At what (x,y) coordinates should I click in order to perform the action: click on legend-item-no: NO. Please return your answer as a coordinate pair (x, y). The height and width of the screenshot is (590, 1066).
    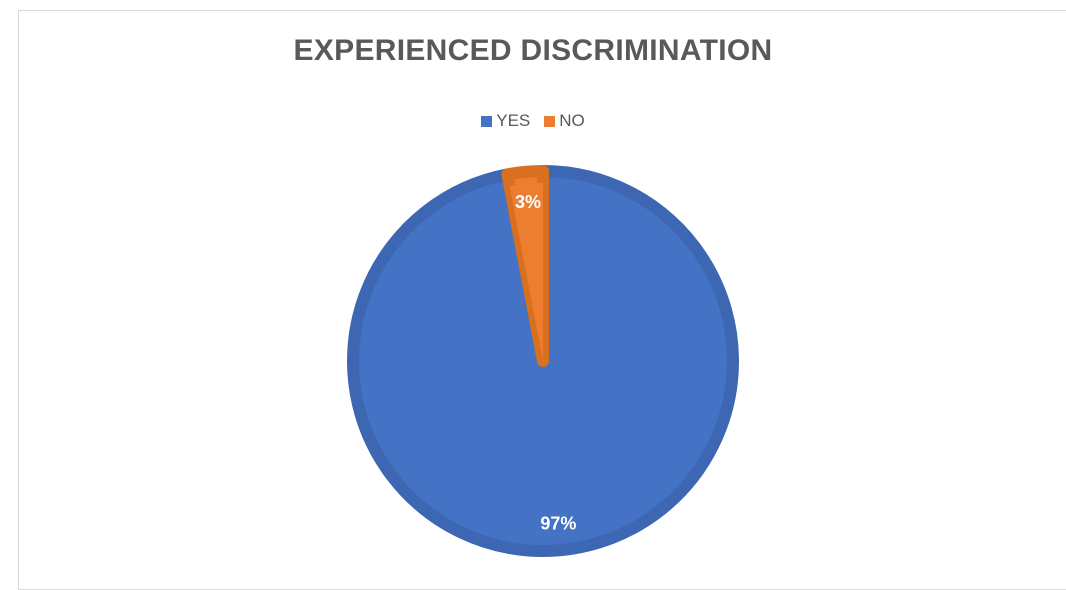
    Looking at the image, I should click on (564, 121).